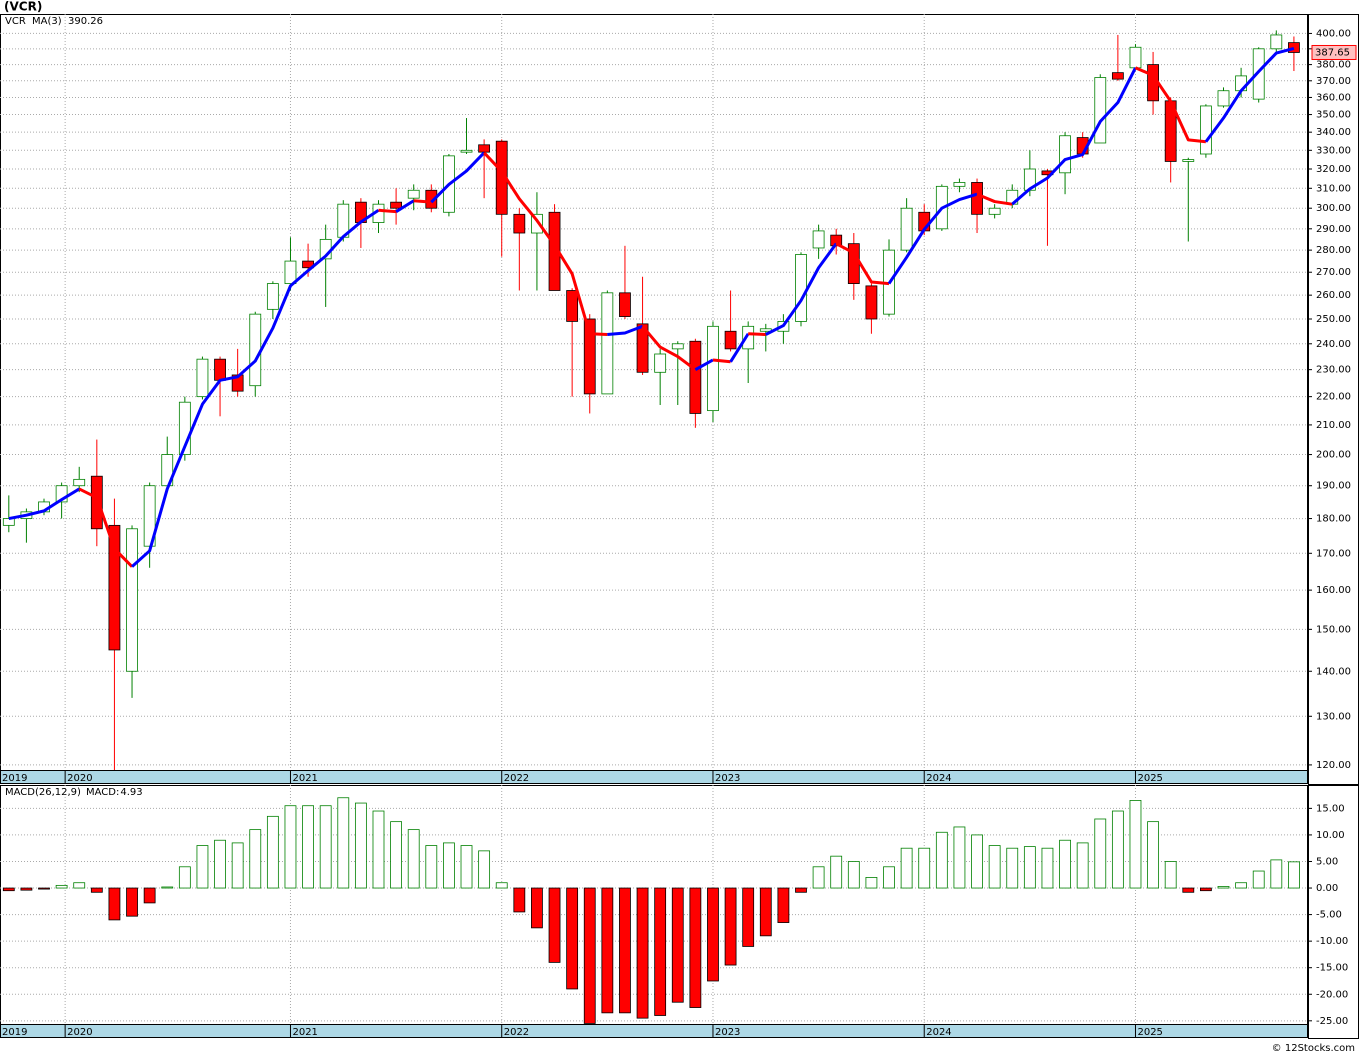  What do you see at coordinates (1332, 968) in the screenshot?
I see `y-tick-label: -15.00` at bounding box center [1332, 968].